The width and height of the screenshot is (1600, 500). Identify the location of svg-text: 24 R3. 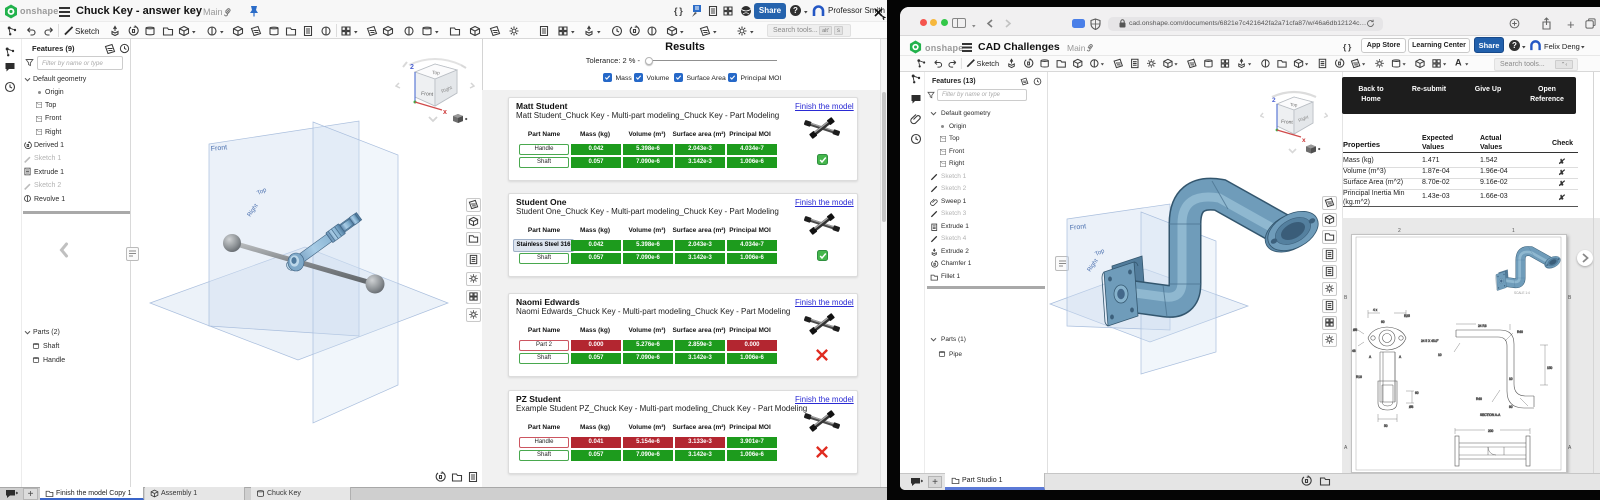
(1482, 326).